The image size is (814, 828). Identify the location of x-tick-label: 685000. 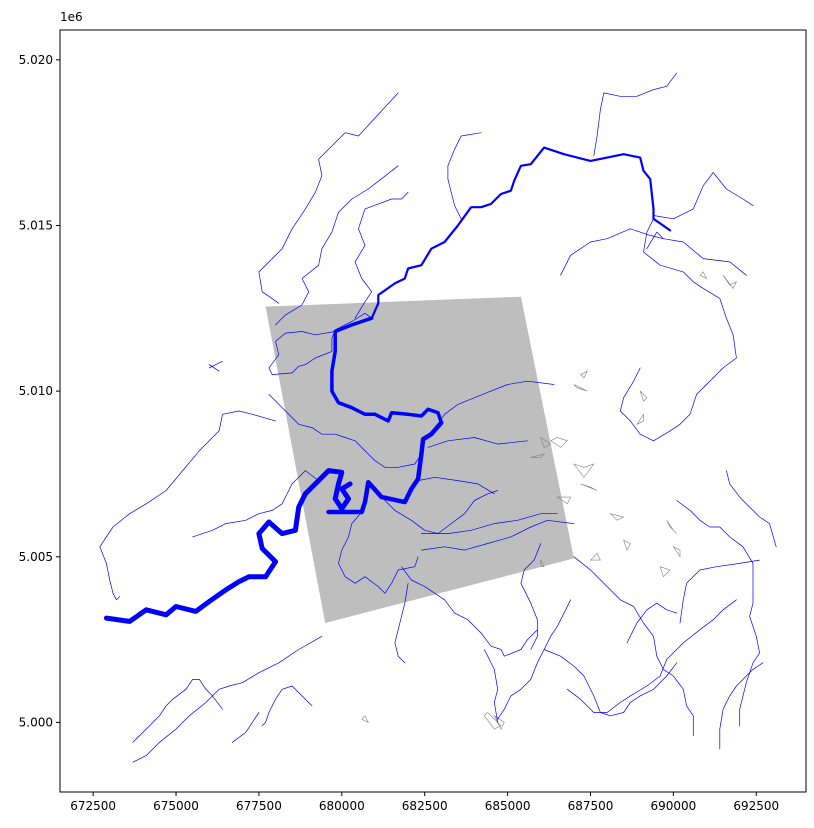
(508, 806).